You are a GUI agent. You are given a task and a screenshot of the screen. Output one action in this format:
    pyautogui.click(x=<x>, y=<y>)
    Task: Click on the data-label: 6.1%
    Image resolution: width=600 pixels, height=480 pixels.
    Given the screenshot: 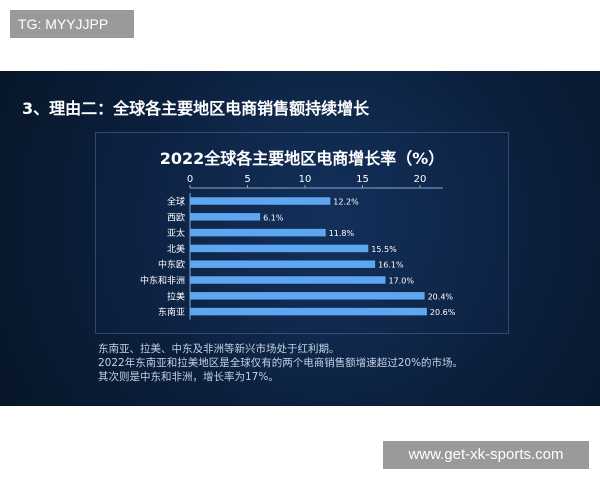 What is the action you would take?
    pyautogui.click(x=273, y=217)
    